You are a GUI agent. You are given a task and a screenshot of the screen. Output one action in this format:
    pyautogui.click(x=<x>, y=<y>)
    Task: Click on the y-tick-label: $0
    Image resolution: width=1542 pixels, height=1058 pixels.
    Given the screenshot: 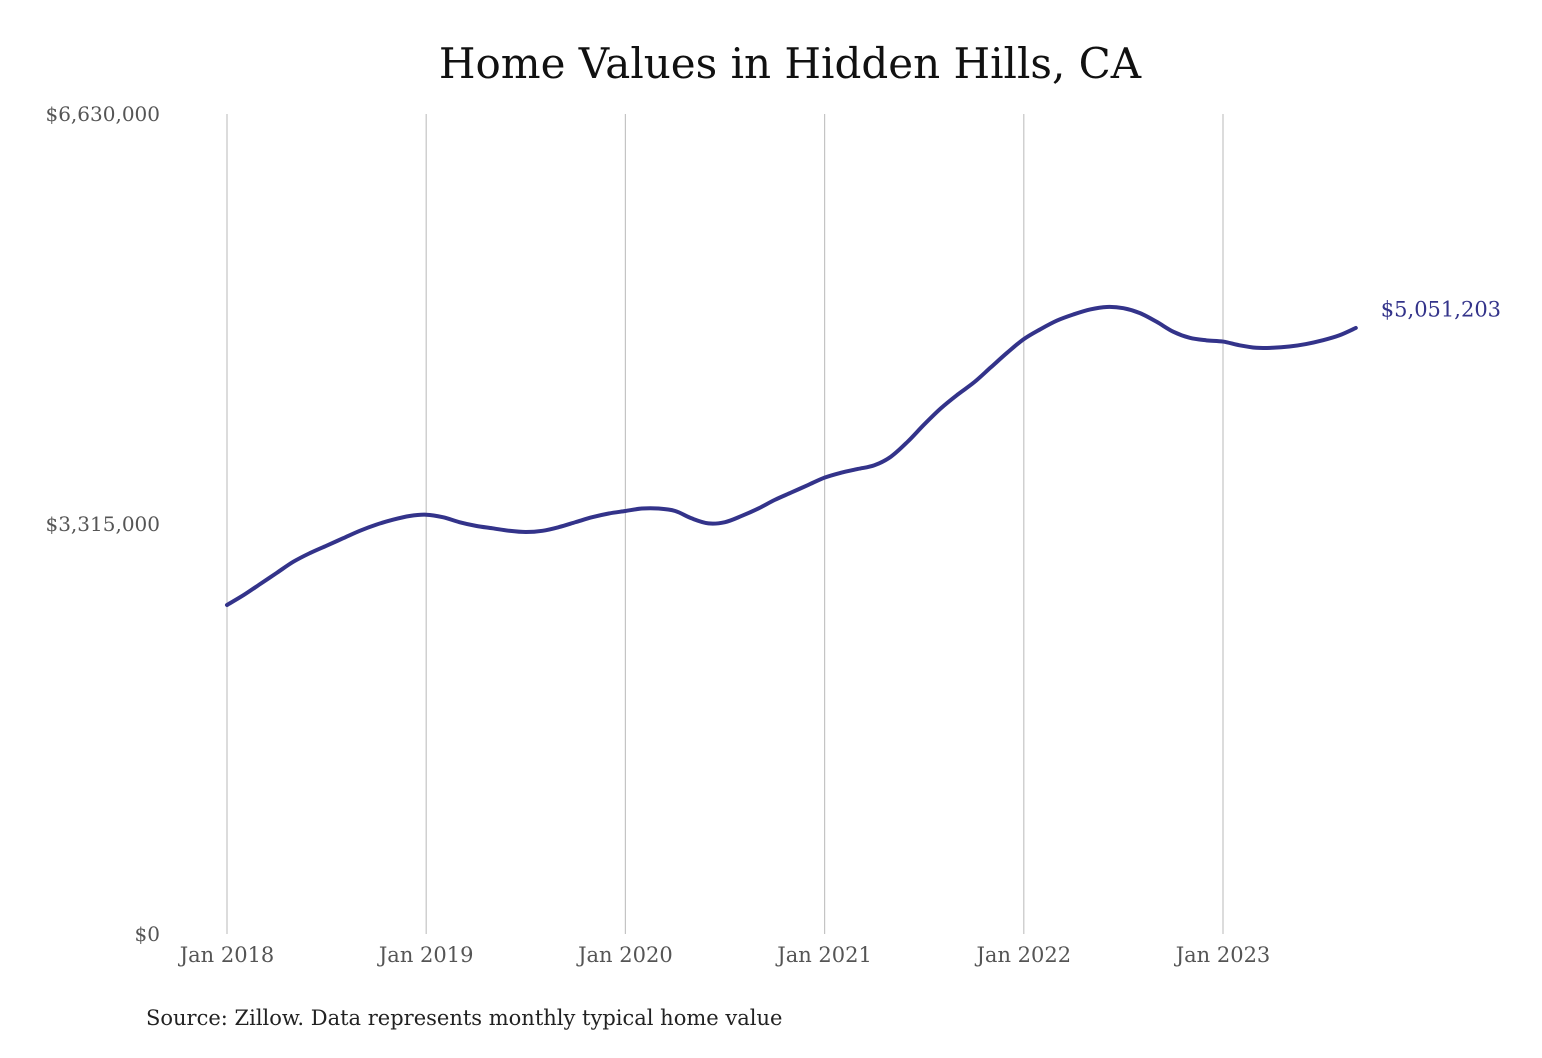 What is the action you would take?
    pyautogui.click(x=147, y=934)
    